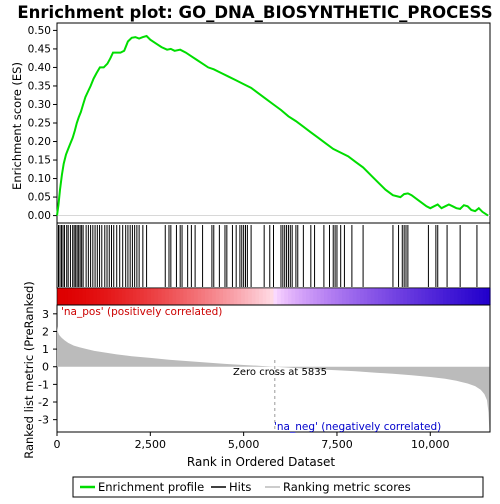 This screenshot has height=504, width=500. What do you see at coordinates (39, 86) in the screenshot?
I see `es-y-tick-label: 0.35` at bounding box center [39, 86].